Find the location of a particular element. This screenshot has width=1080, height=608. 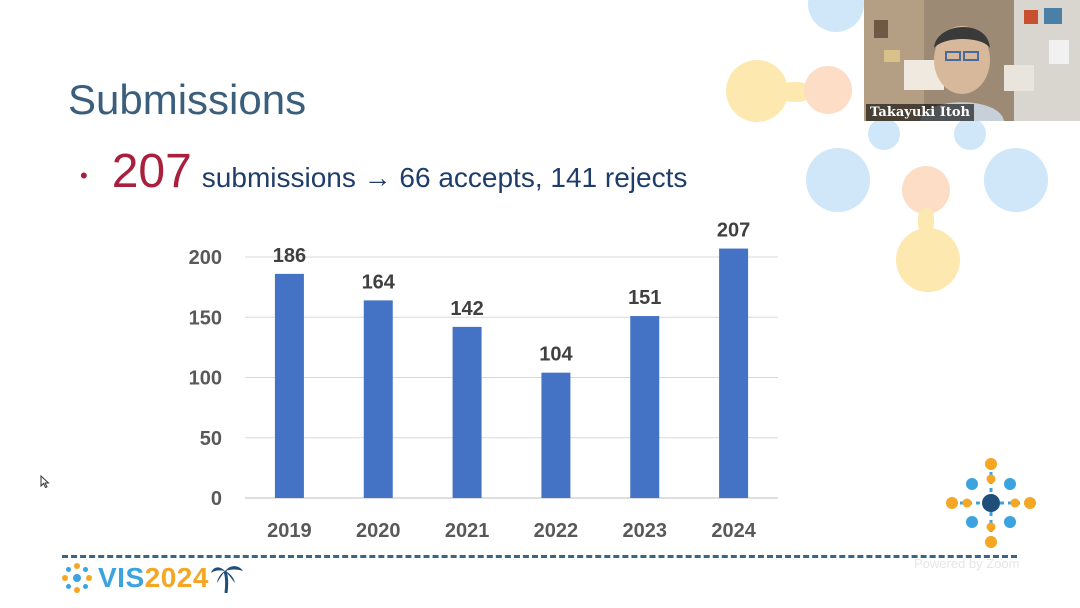

y-tick-label: 150 is located at coordinates (205, 318).